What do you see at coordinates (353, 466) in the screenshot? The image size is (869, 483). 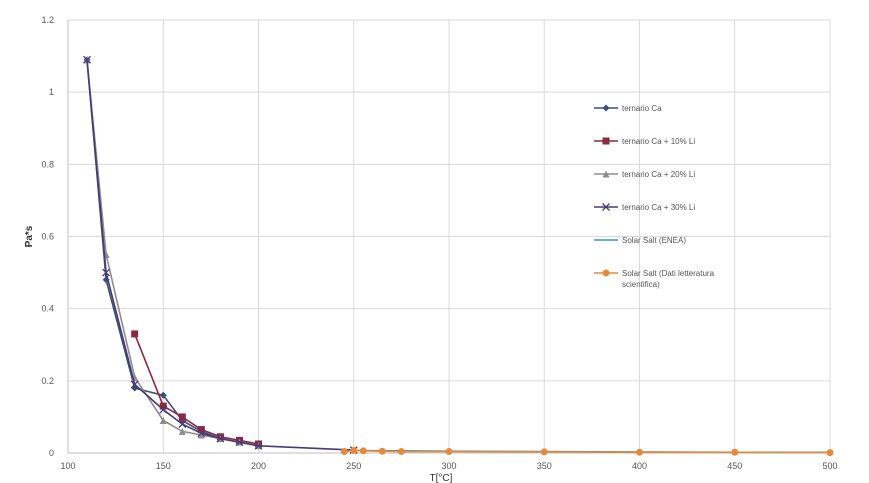 I see `x-tick-label: 250` at bounding box center [353, 466].